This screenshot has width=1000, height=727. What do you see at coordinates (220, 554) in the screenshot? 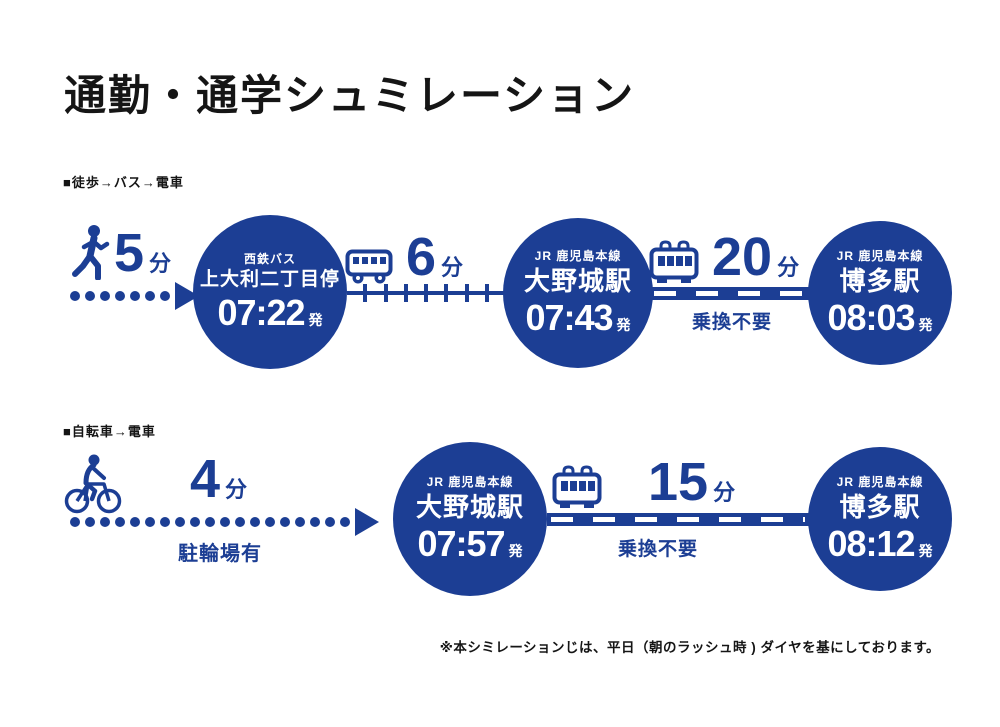
I see `bicycle-parking-note: 駐輪場有` at bounding box center [220, 554].